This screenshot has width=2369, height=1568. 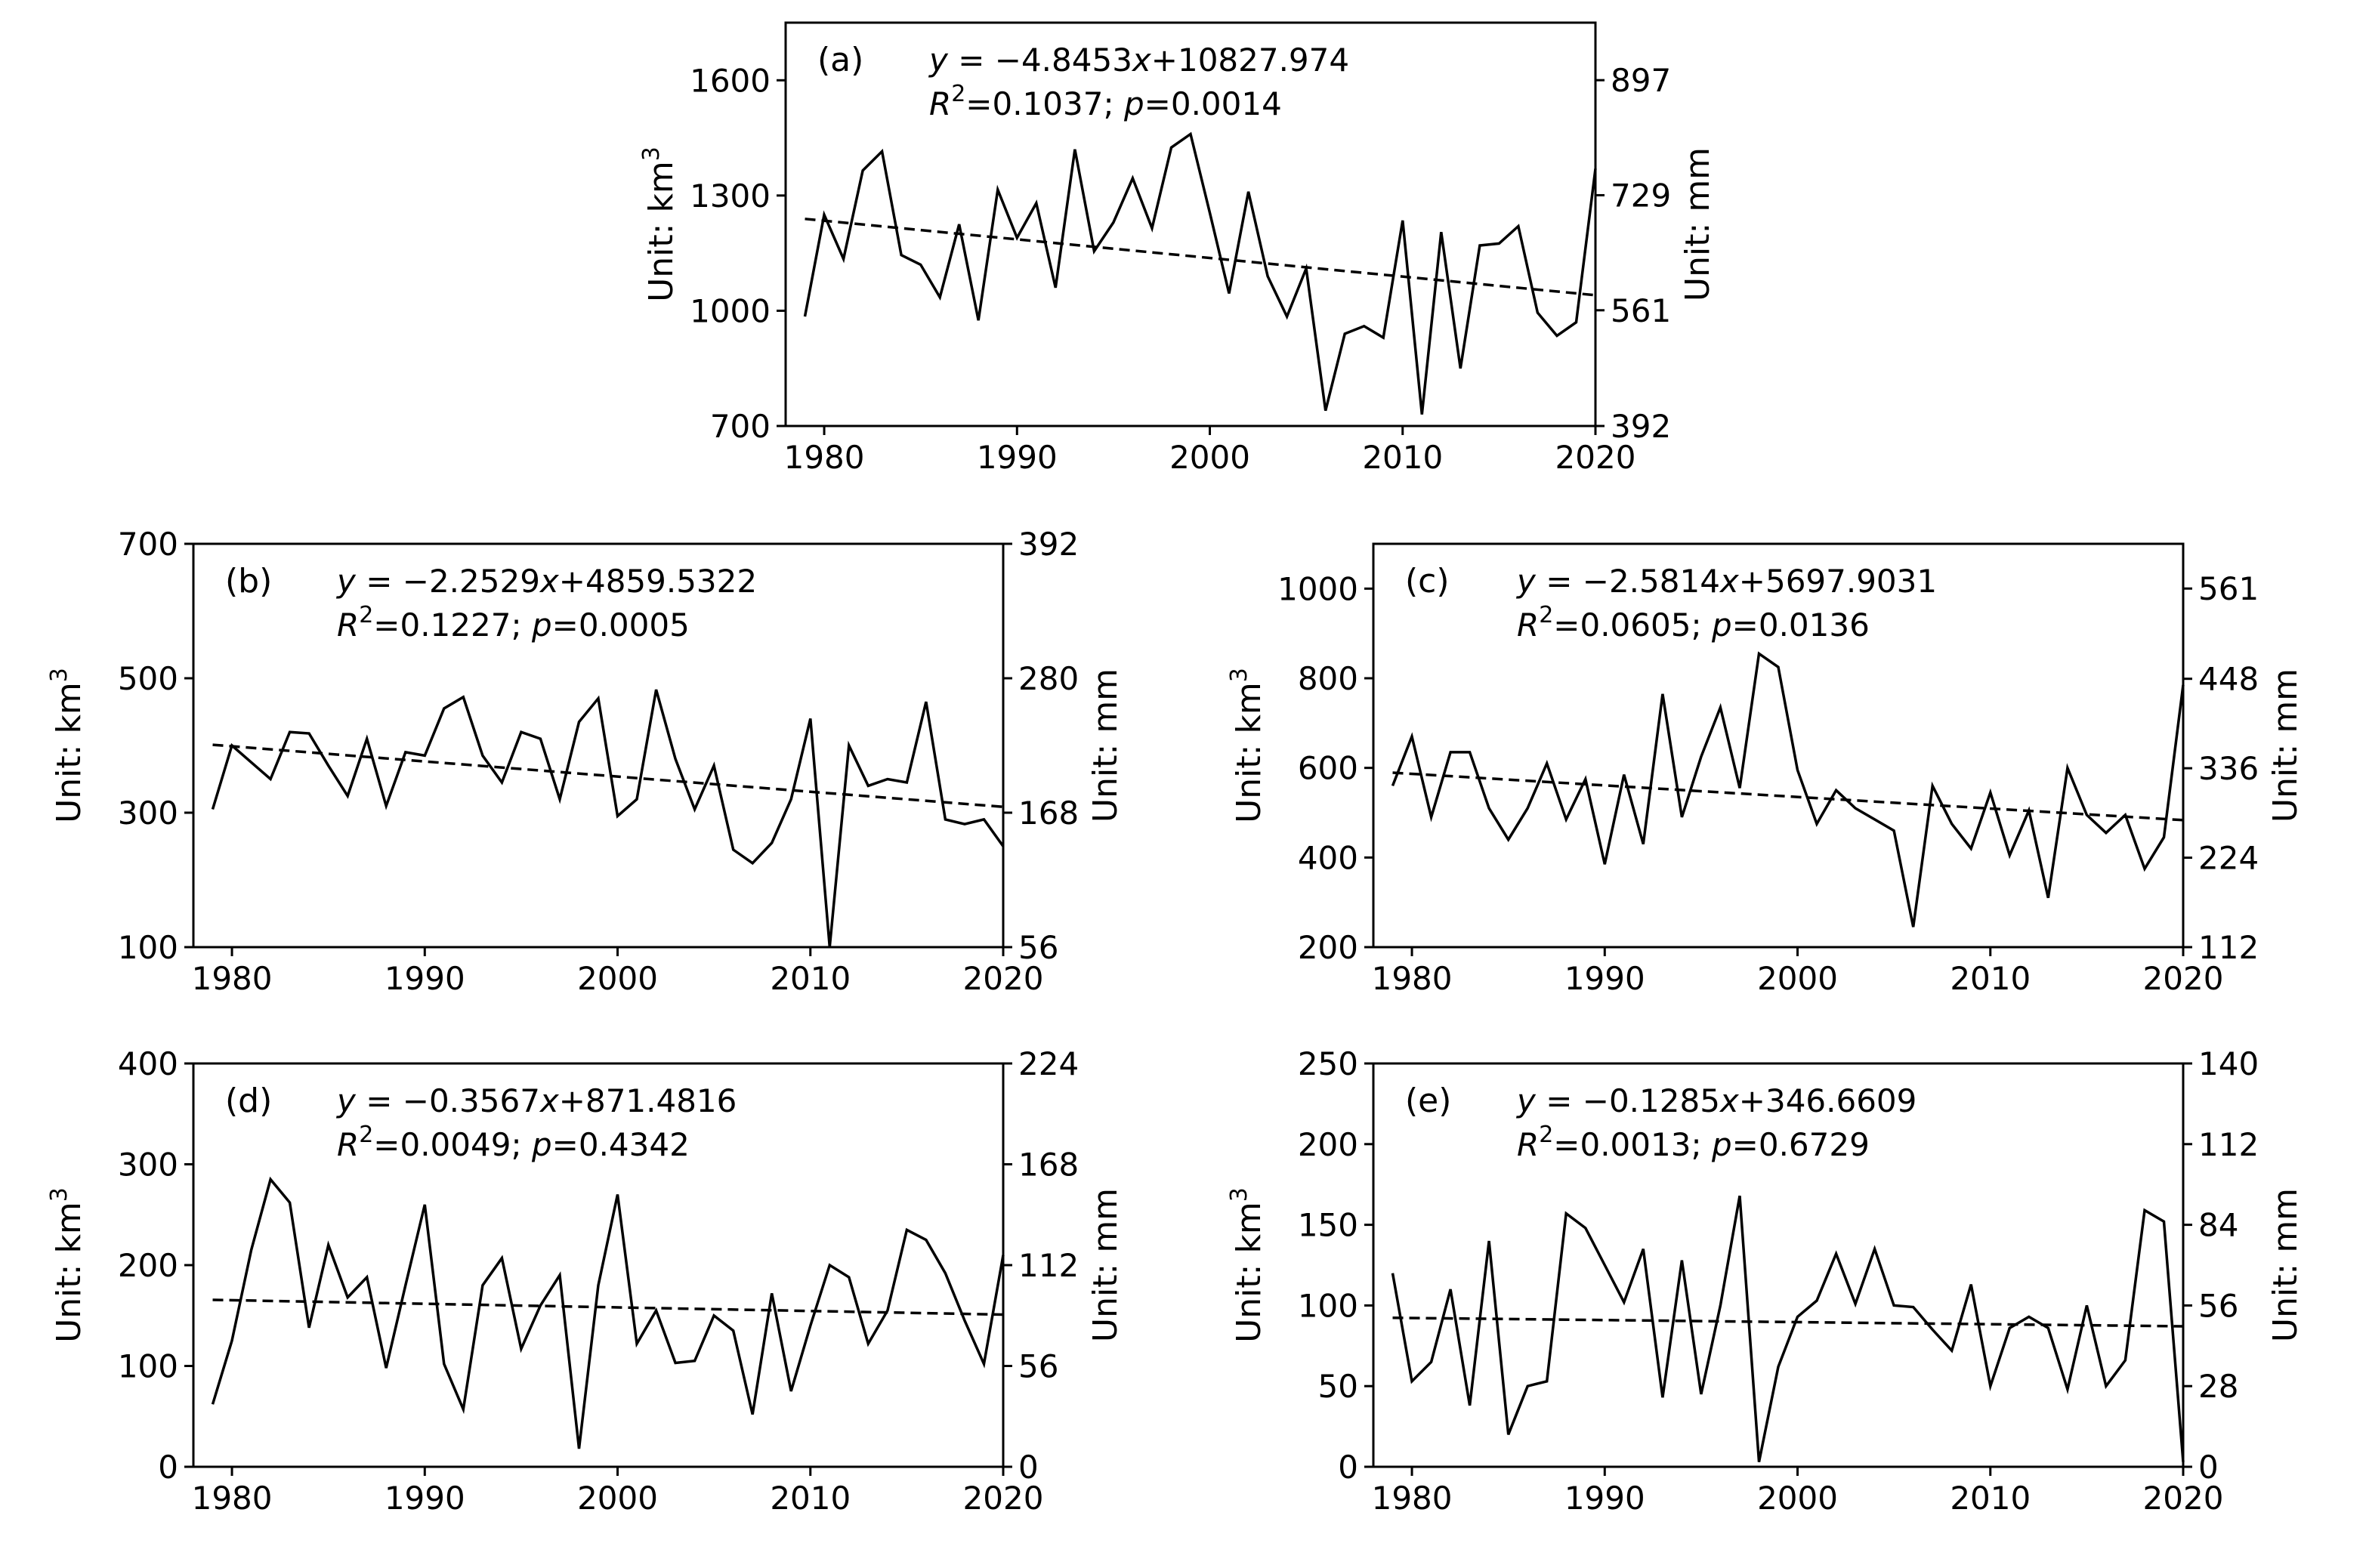 I want to click on regression-stats: R2=0.0049; p=0.4342, so click(x=513, y=1142).